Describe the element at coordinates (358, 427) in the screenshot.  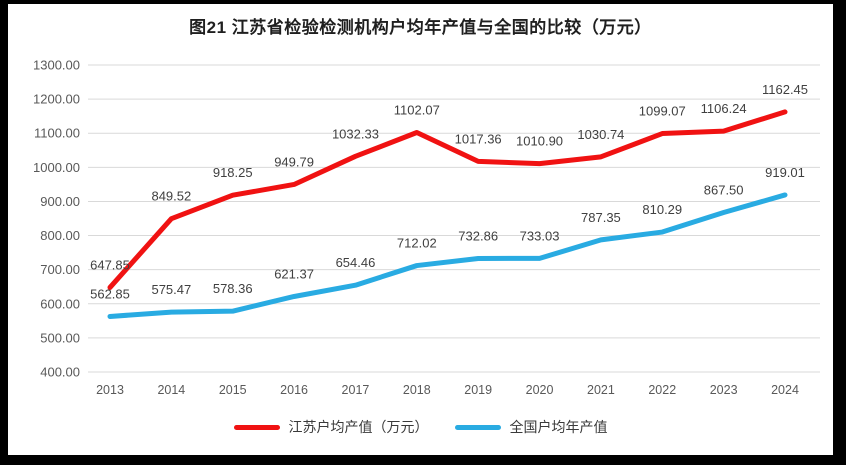
I see `legend-label-jiangsu: 江苏户均产值（万元）` at that location.